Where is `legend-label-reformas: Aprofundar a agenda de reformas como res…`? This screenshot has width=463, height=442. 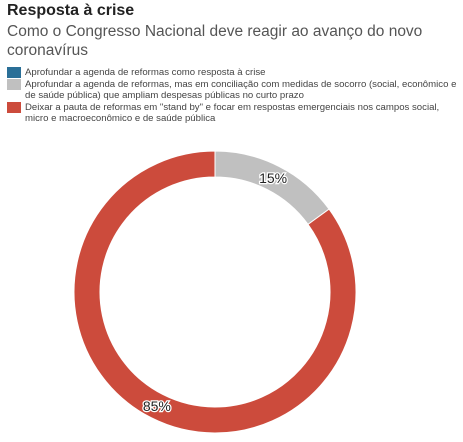 legend-label-reformas: Aprofundar a agenda de reformas como res… is located at coordinates (145, 72).